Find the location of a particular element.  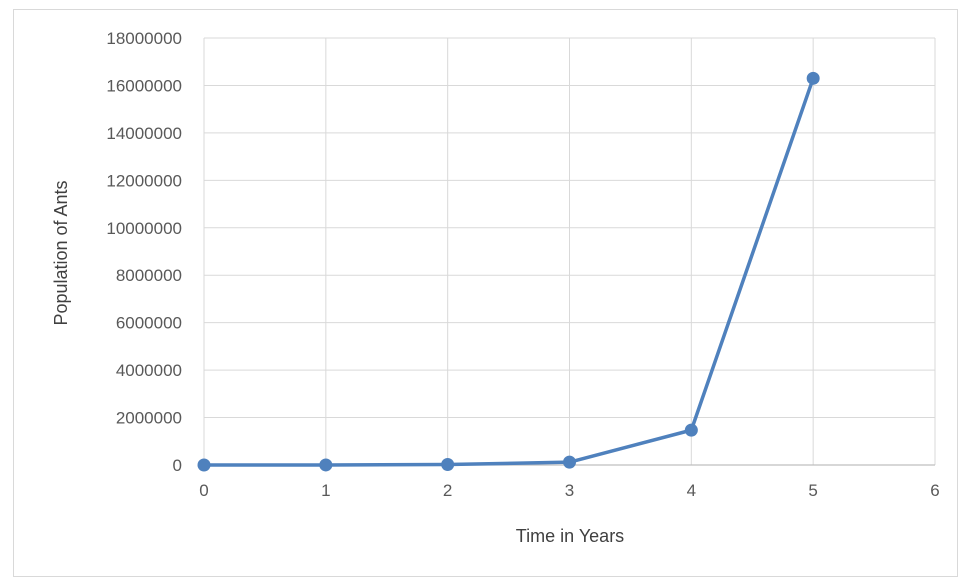

y-tick-label: 4000000 is located at coordinates (149, 370).